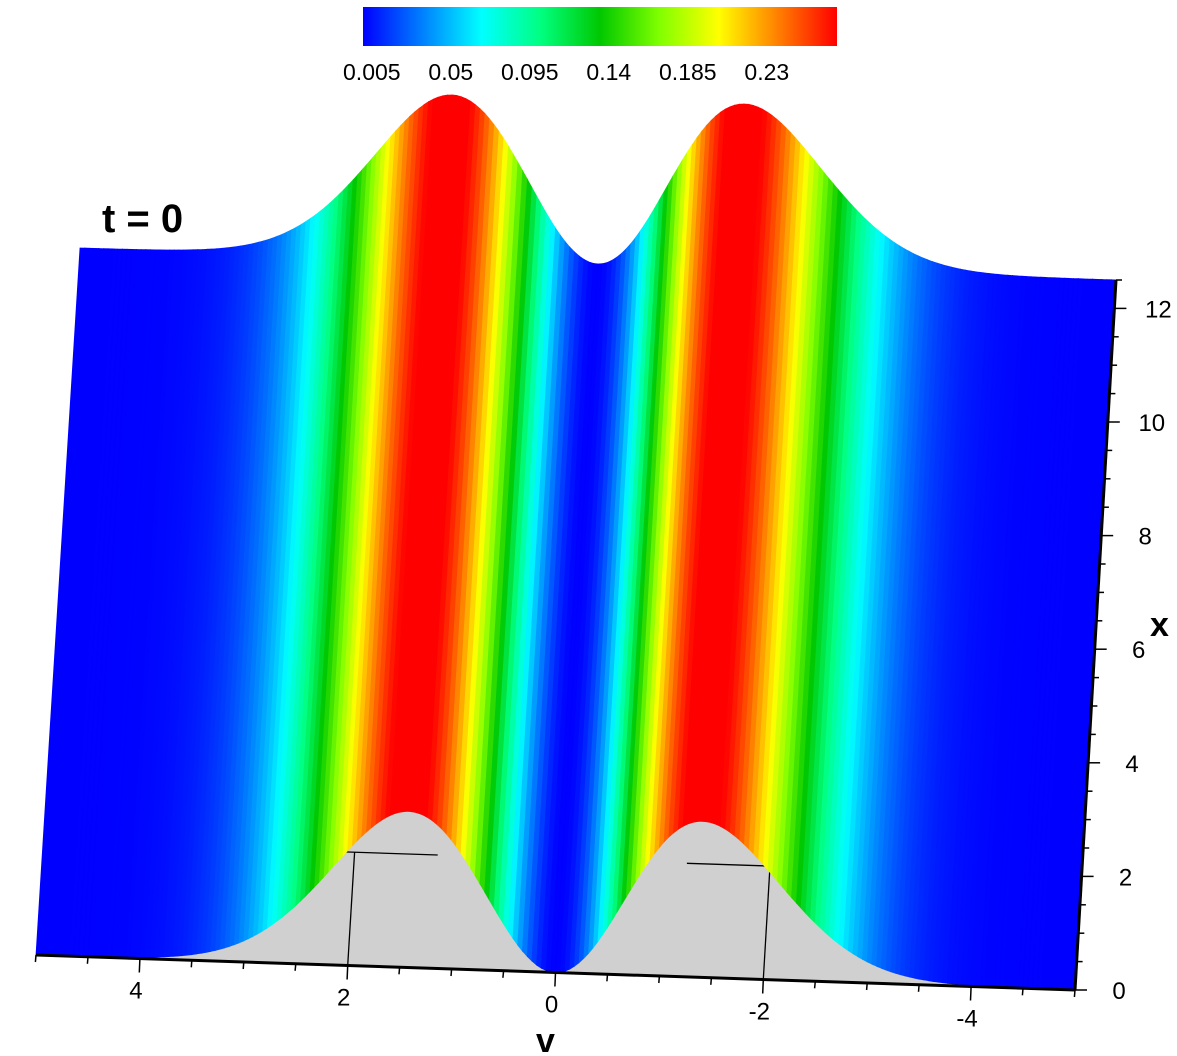 This screenshot has height=1056, width=1177. I want to click on x-axis-line, so click(1095, 635).